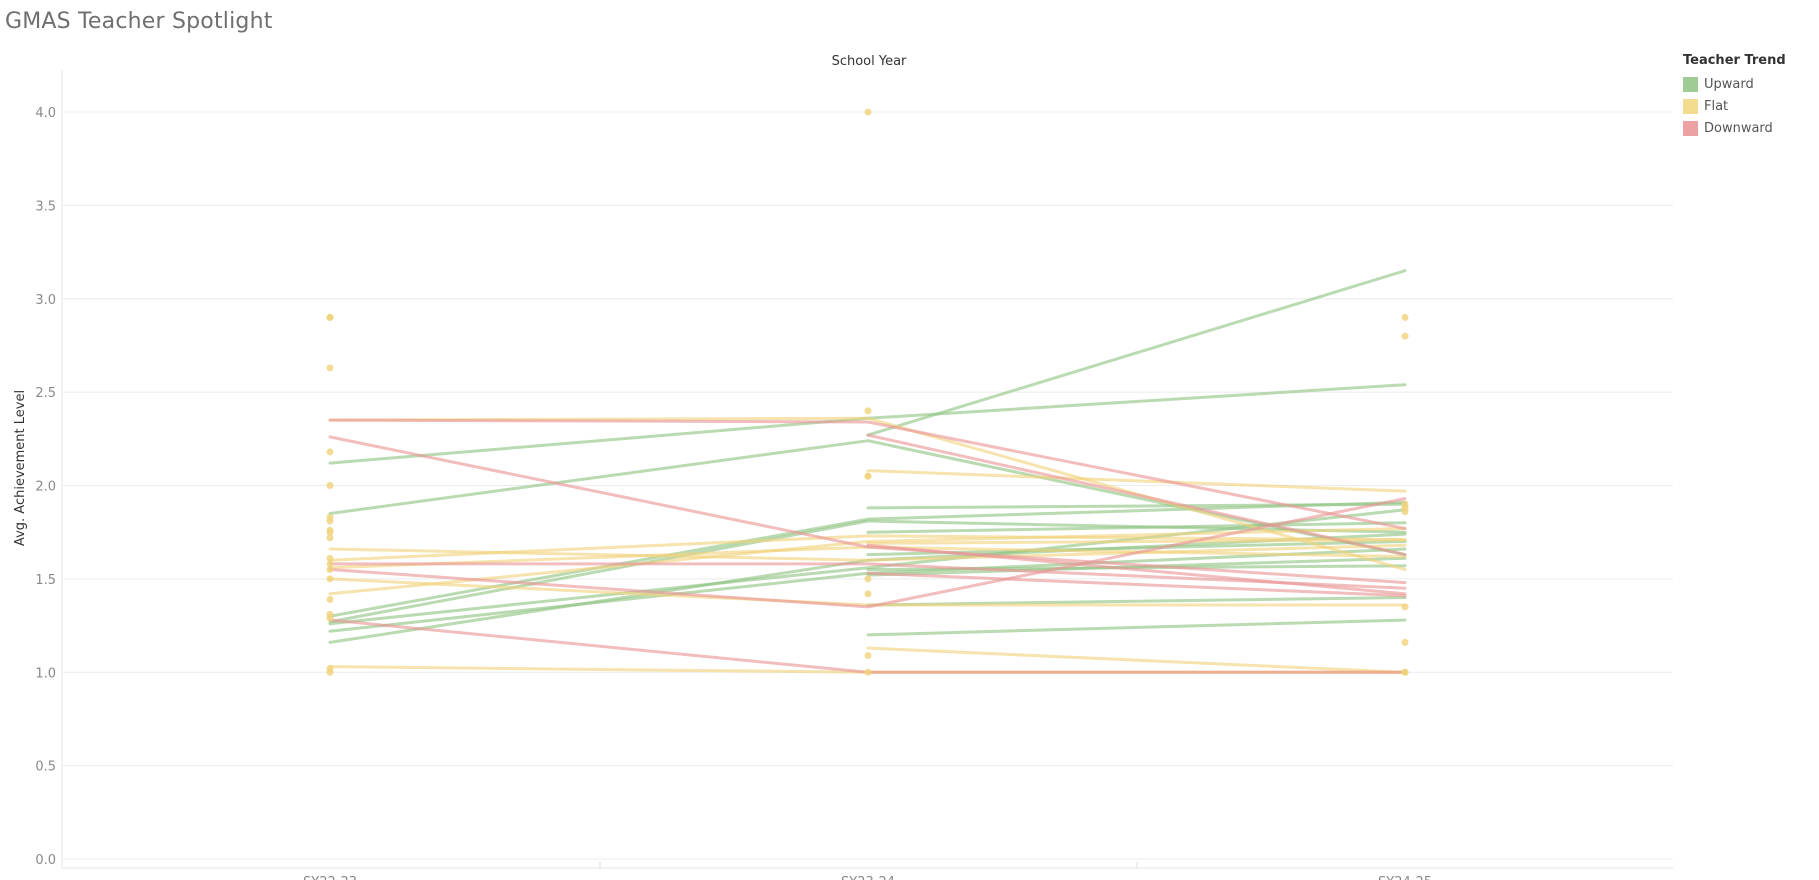  I want to click on legend-title: Teacher Trend, so click(1734, 60).